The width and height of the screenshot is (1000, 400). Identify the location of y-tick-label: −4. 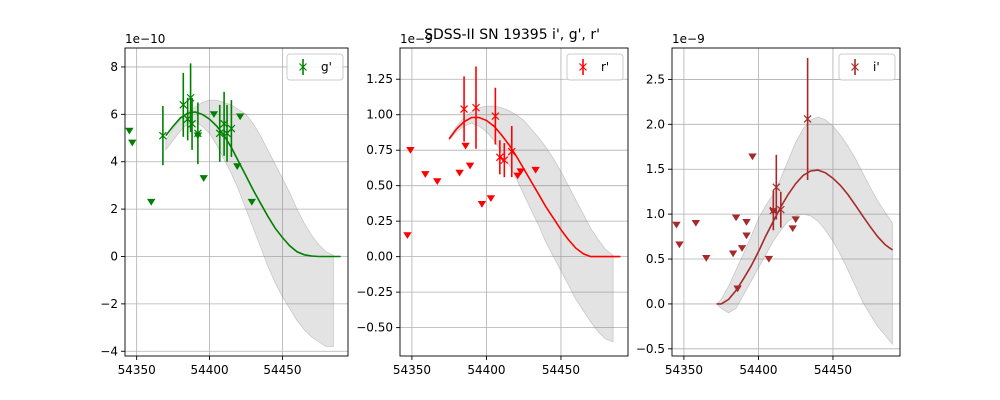
(109, 351).